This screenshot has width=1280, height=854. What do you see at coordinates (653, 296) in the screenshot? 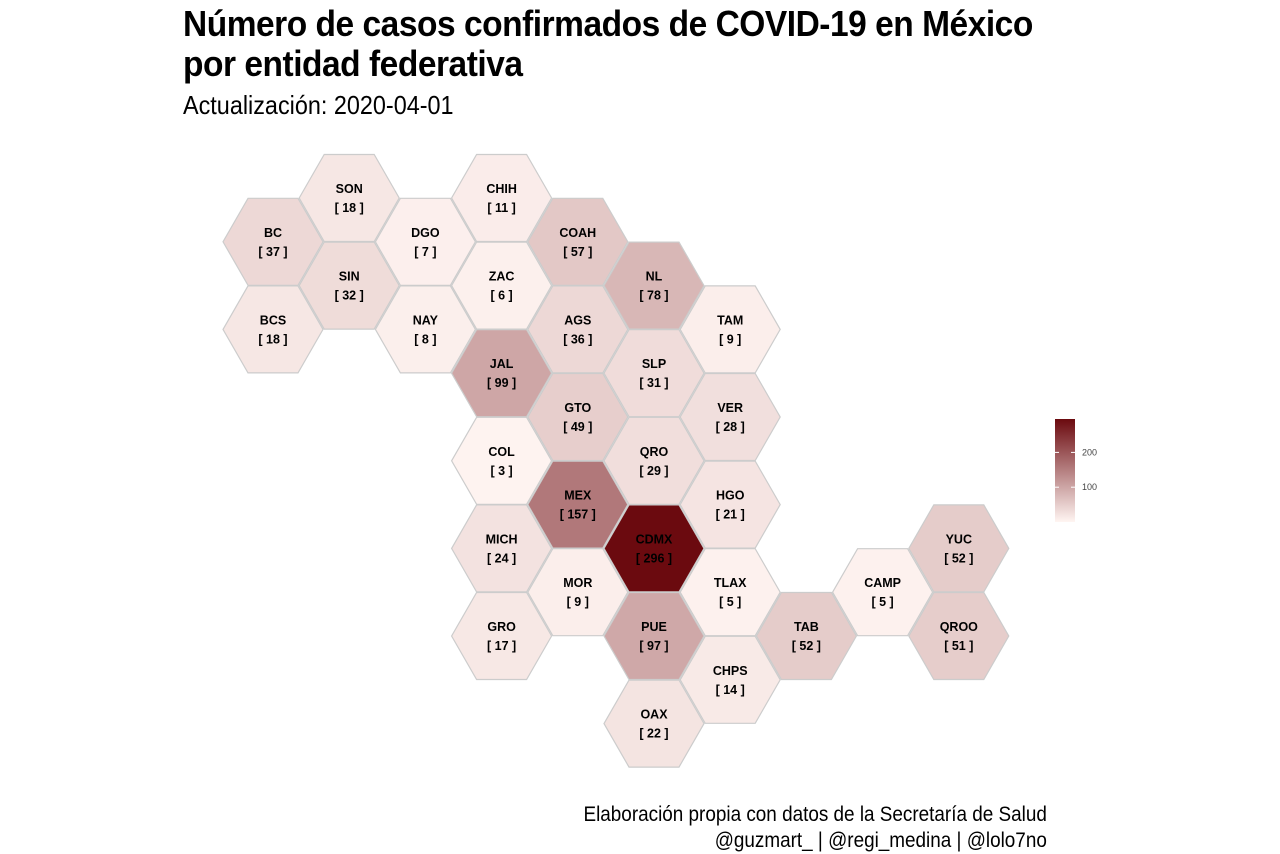
I see `hex-value-nl: [ 78 ]` at bounding box center [653, 296].